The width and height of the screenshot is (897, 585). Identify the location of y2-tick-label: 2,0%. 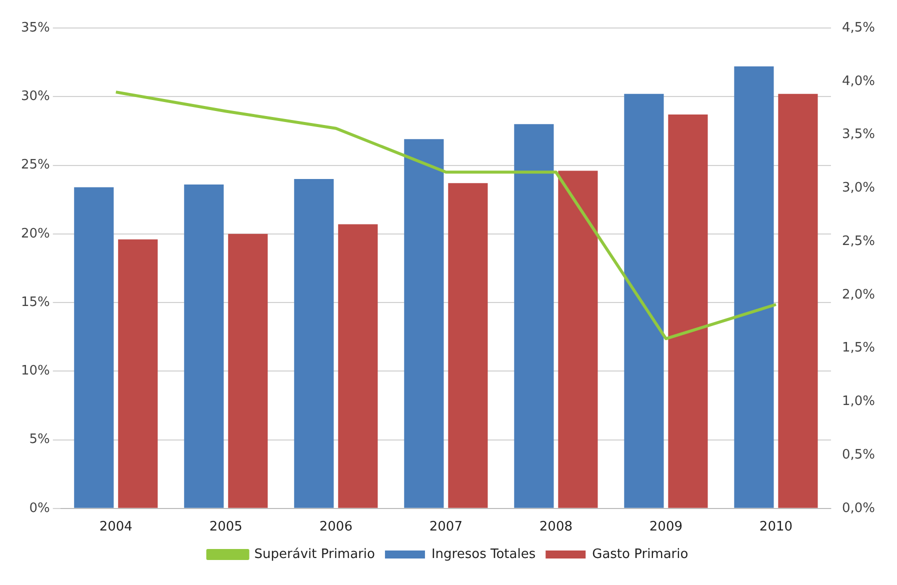
(859, 294).